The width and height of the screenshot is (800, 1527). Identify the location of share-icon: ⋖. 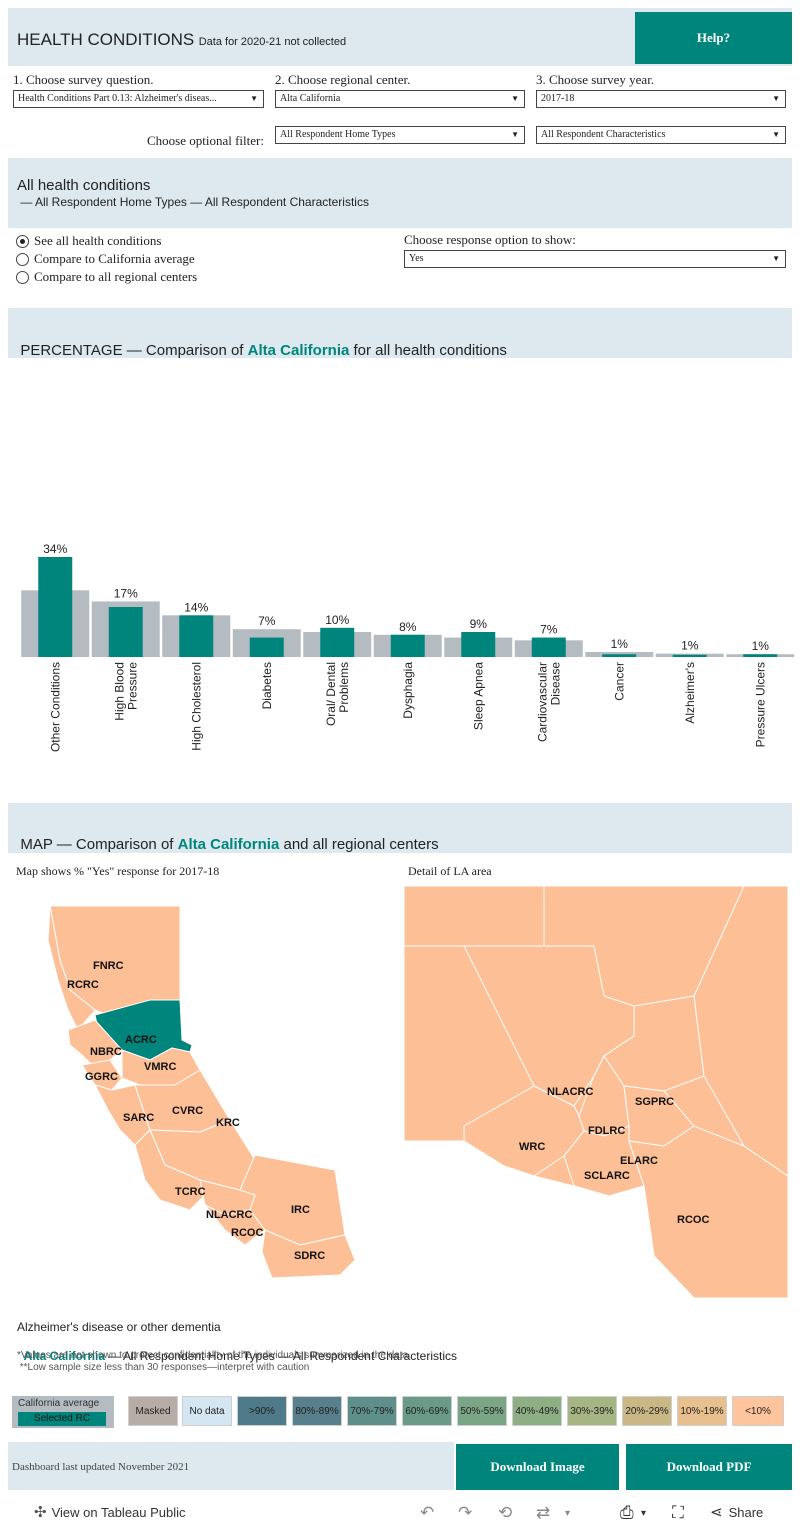
(716, 1512).